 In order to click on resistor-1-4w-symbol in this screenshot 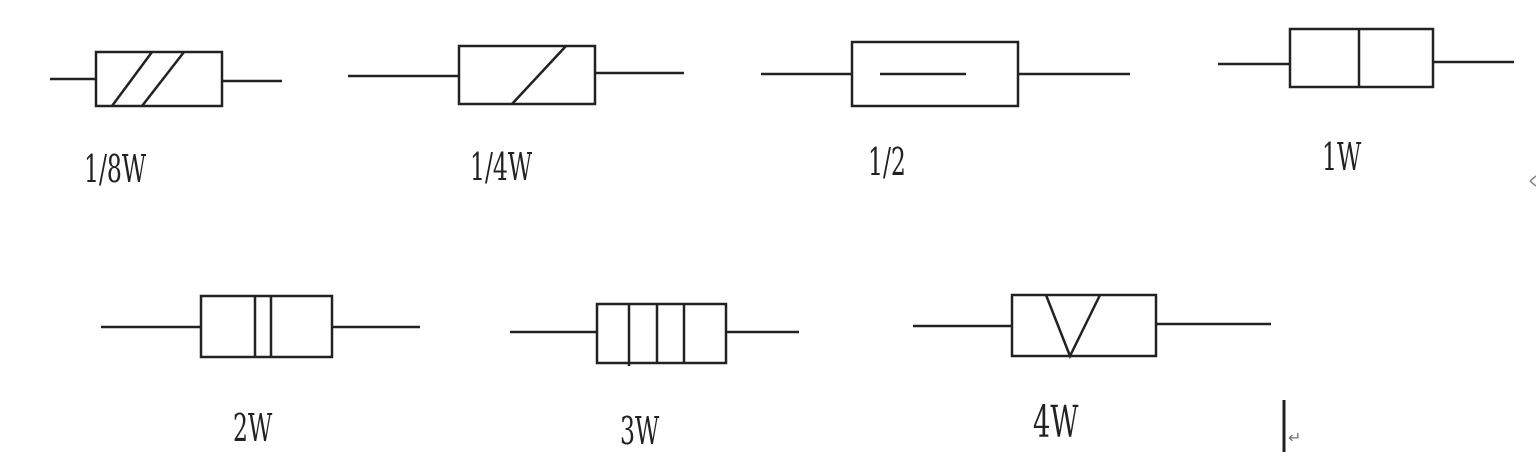, I will do `click(516, 75)`.